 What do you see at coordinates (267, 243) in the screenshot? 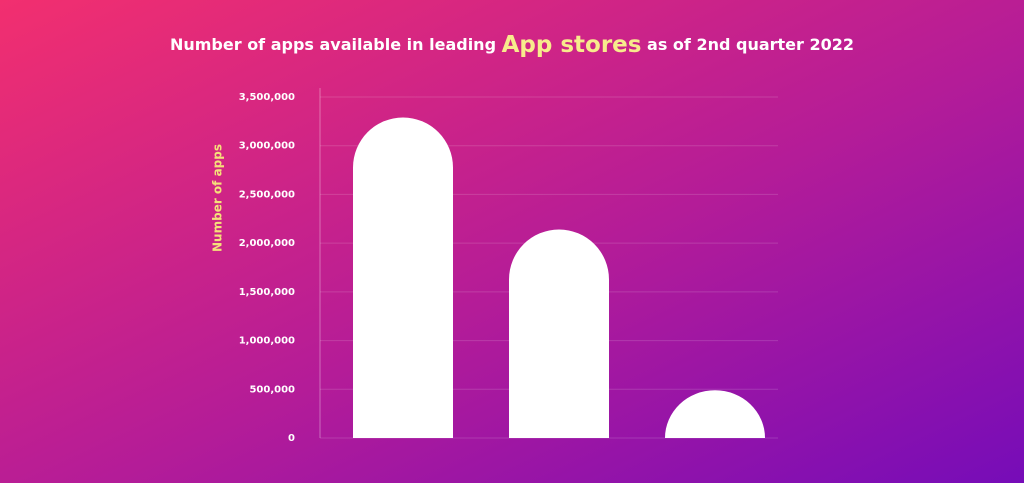
I see `y-tick-label: 2,000,000` at bounding box center [267, 243].